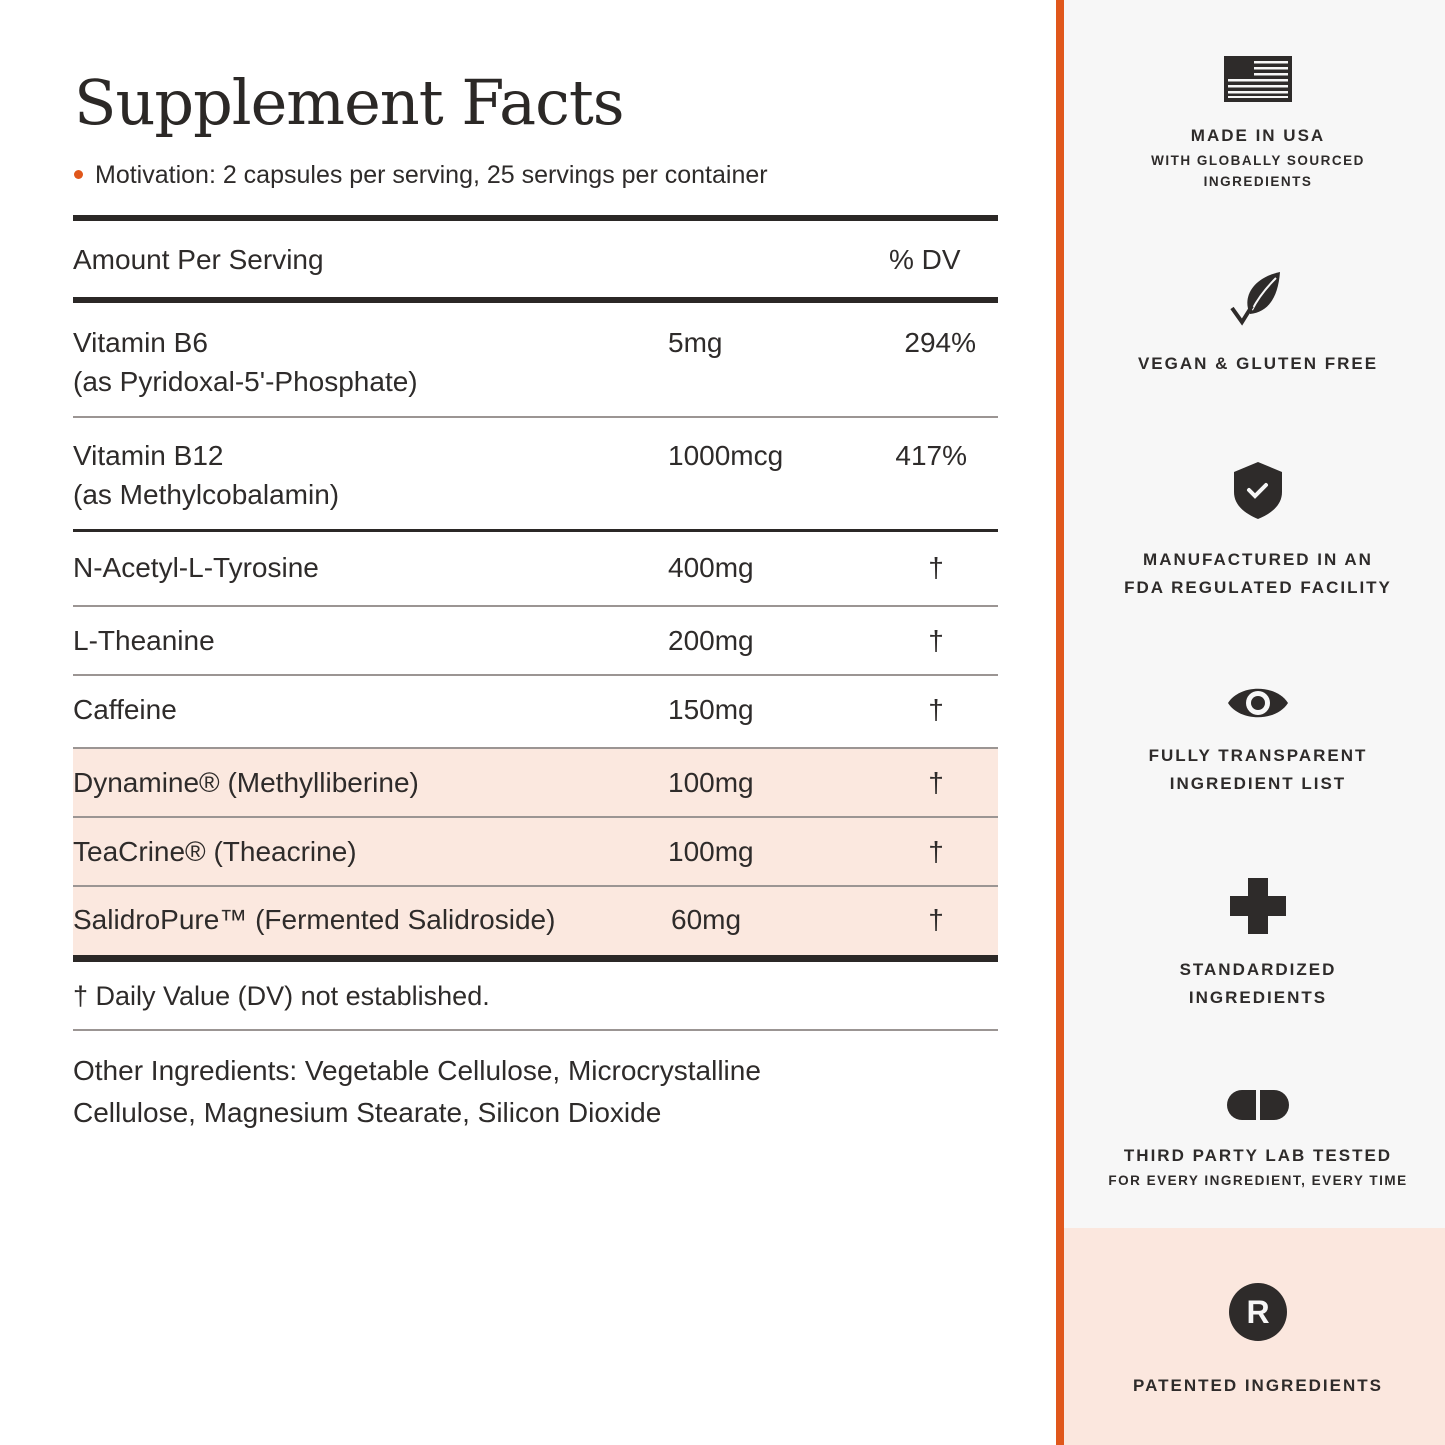  What do you see at coordinates (1255, 299) in the screenshot?
I see `leaf-check-icon` at bounding box center [1255, 299].